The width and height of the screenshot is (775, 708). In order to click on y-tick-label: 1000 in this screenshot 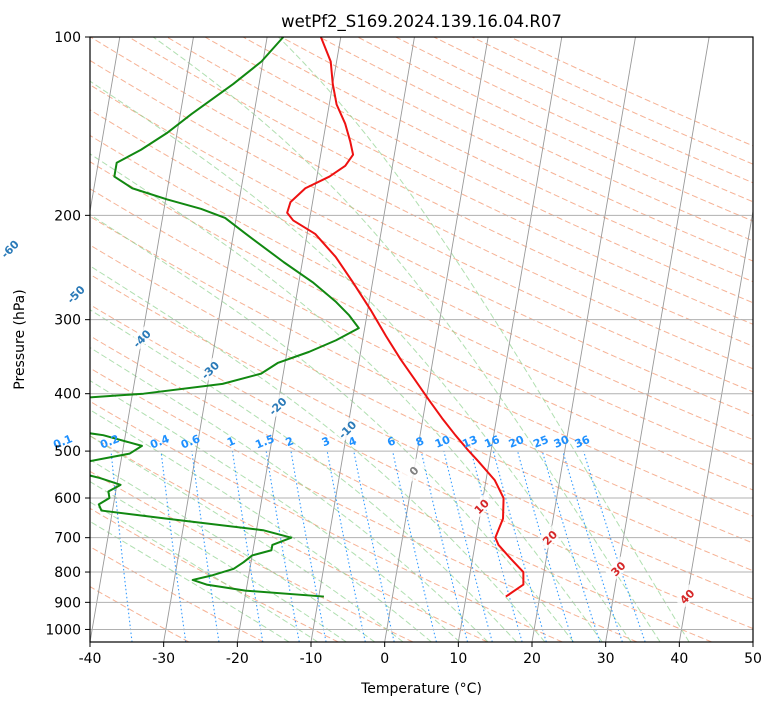, I will do `click(63, 630)`.